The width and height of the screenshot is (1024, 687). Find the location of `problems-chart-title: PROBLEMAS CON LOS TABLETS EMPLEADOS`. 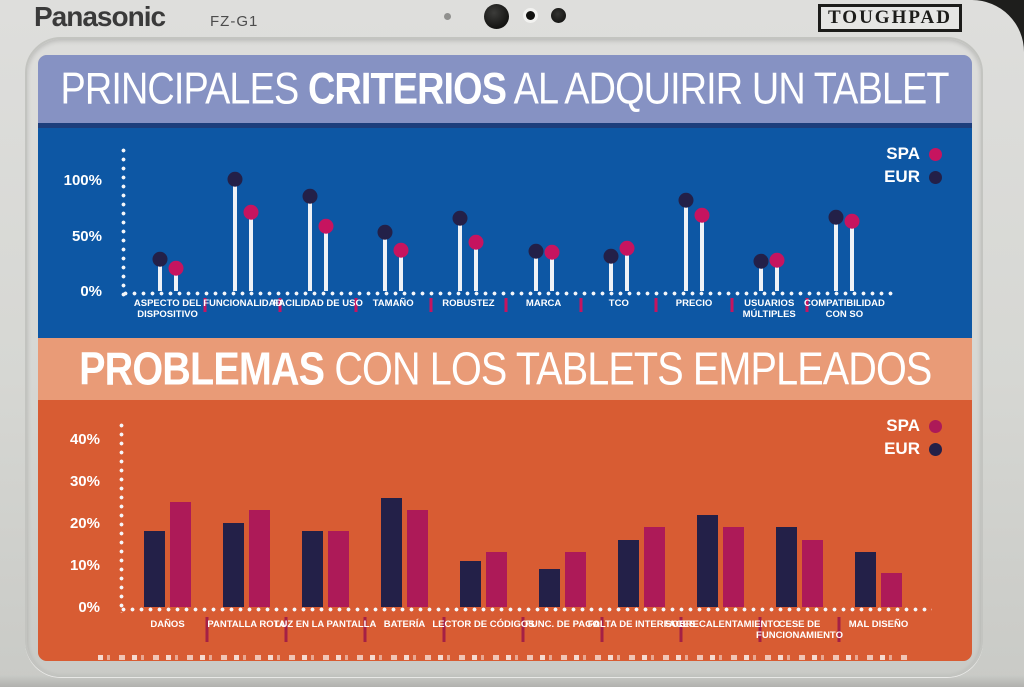

problems-chart-title: PROBLEMAS CON LOS TABLETS EMPLEADOS is located at coordinates (505, 369).